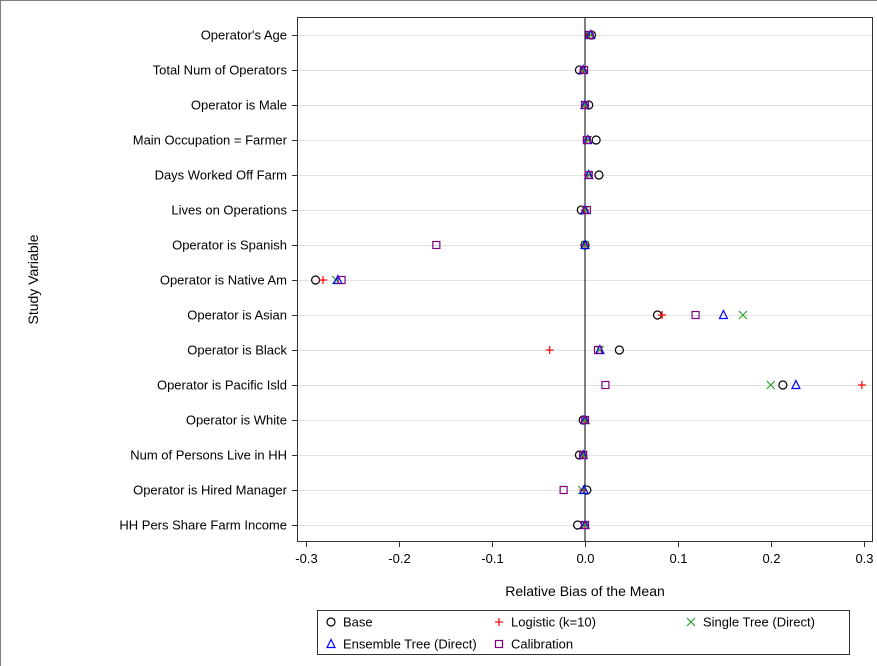  Describe the element at coordinates (599, 175) in the screenshot. I see `point-base-days-worked-off-farm` at that location.